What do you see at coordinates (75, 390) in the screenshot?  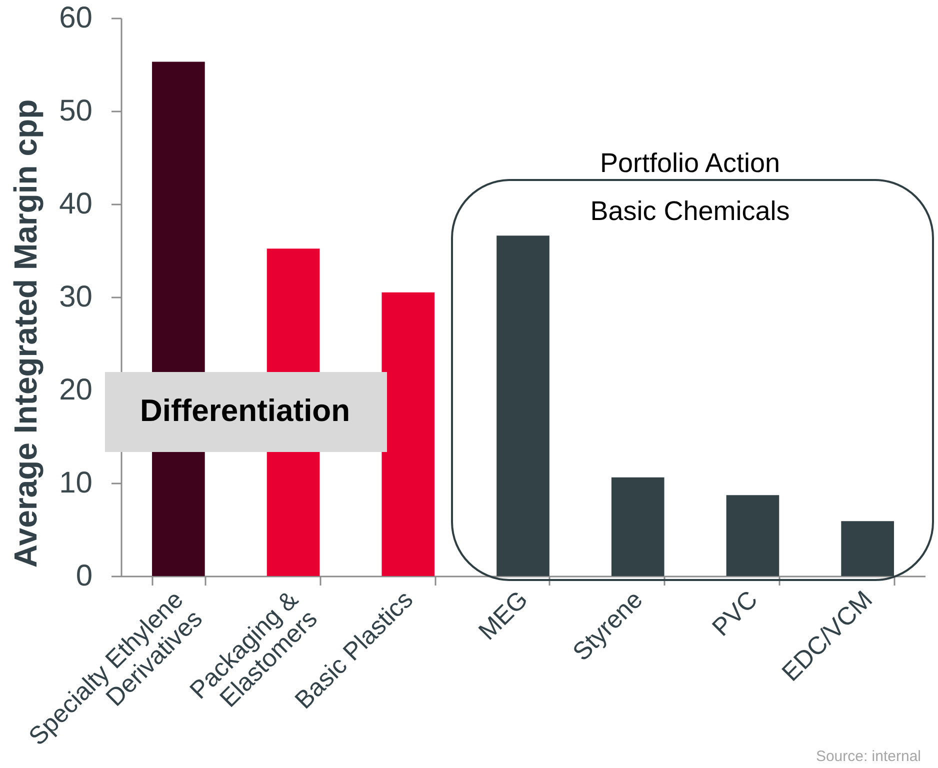 I see `y-tick-label: 20` at bounding box center [75, 390].